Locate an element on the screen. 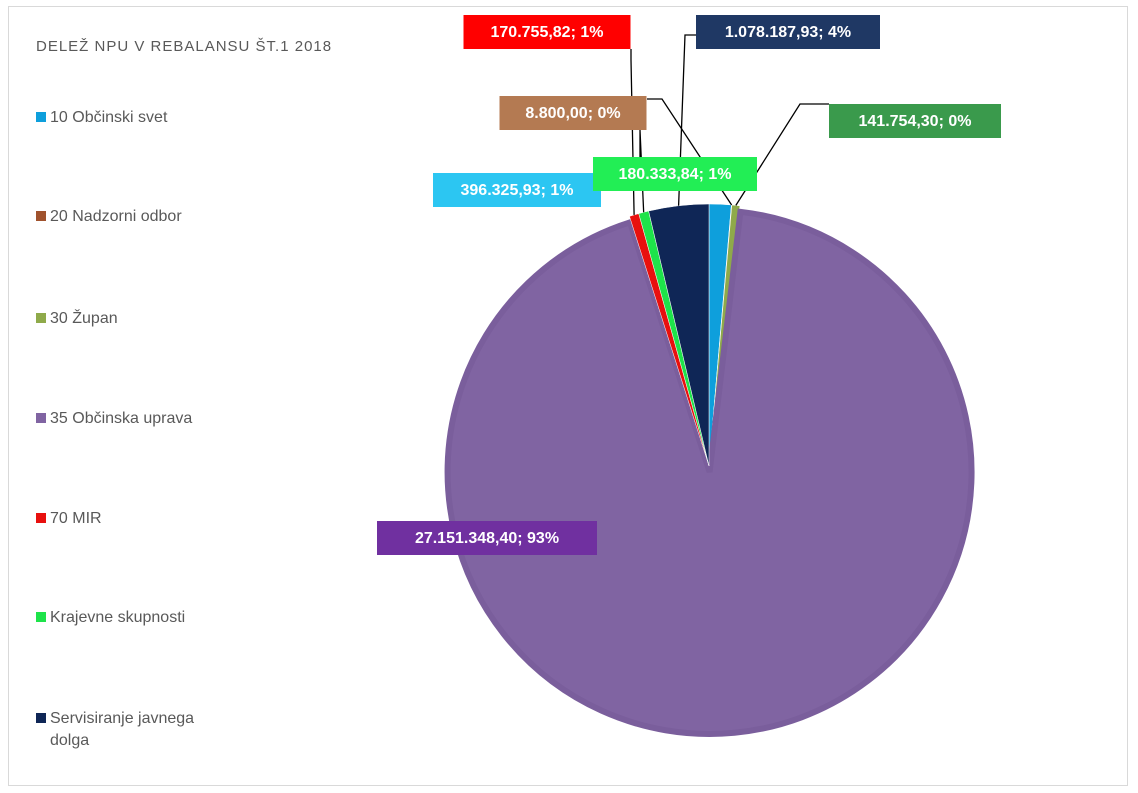  legend-label: 20 Nadzorni odbor is located at coordinates (116, 216).